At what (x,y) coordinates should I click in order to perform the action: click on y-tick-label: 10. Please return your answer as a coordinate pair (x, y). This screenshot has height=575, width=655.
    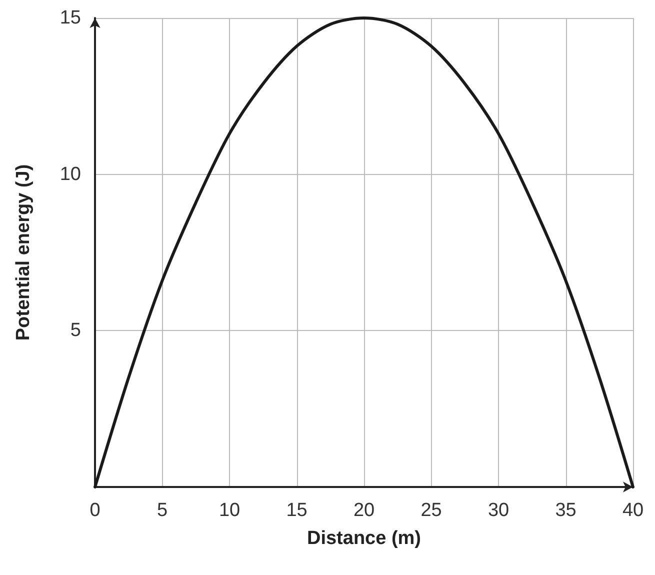
    Looking at the image, I should click on (70, 174).